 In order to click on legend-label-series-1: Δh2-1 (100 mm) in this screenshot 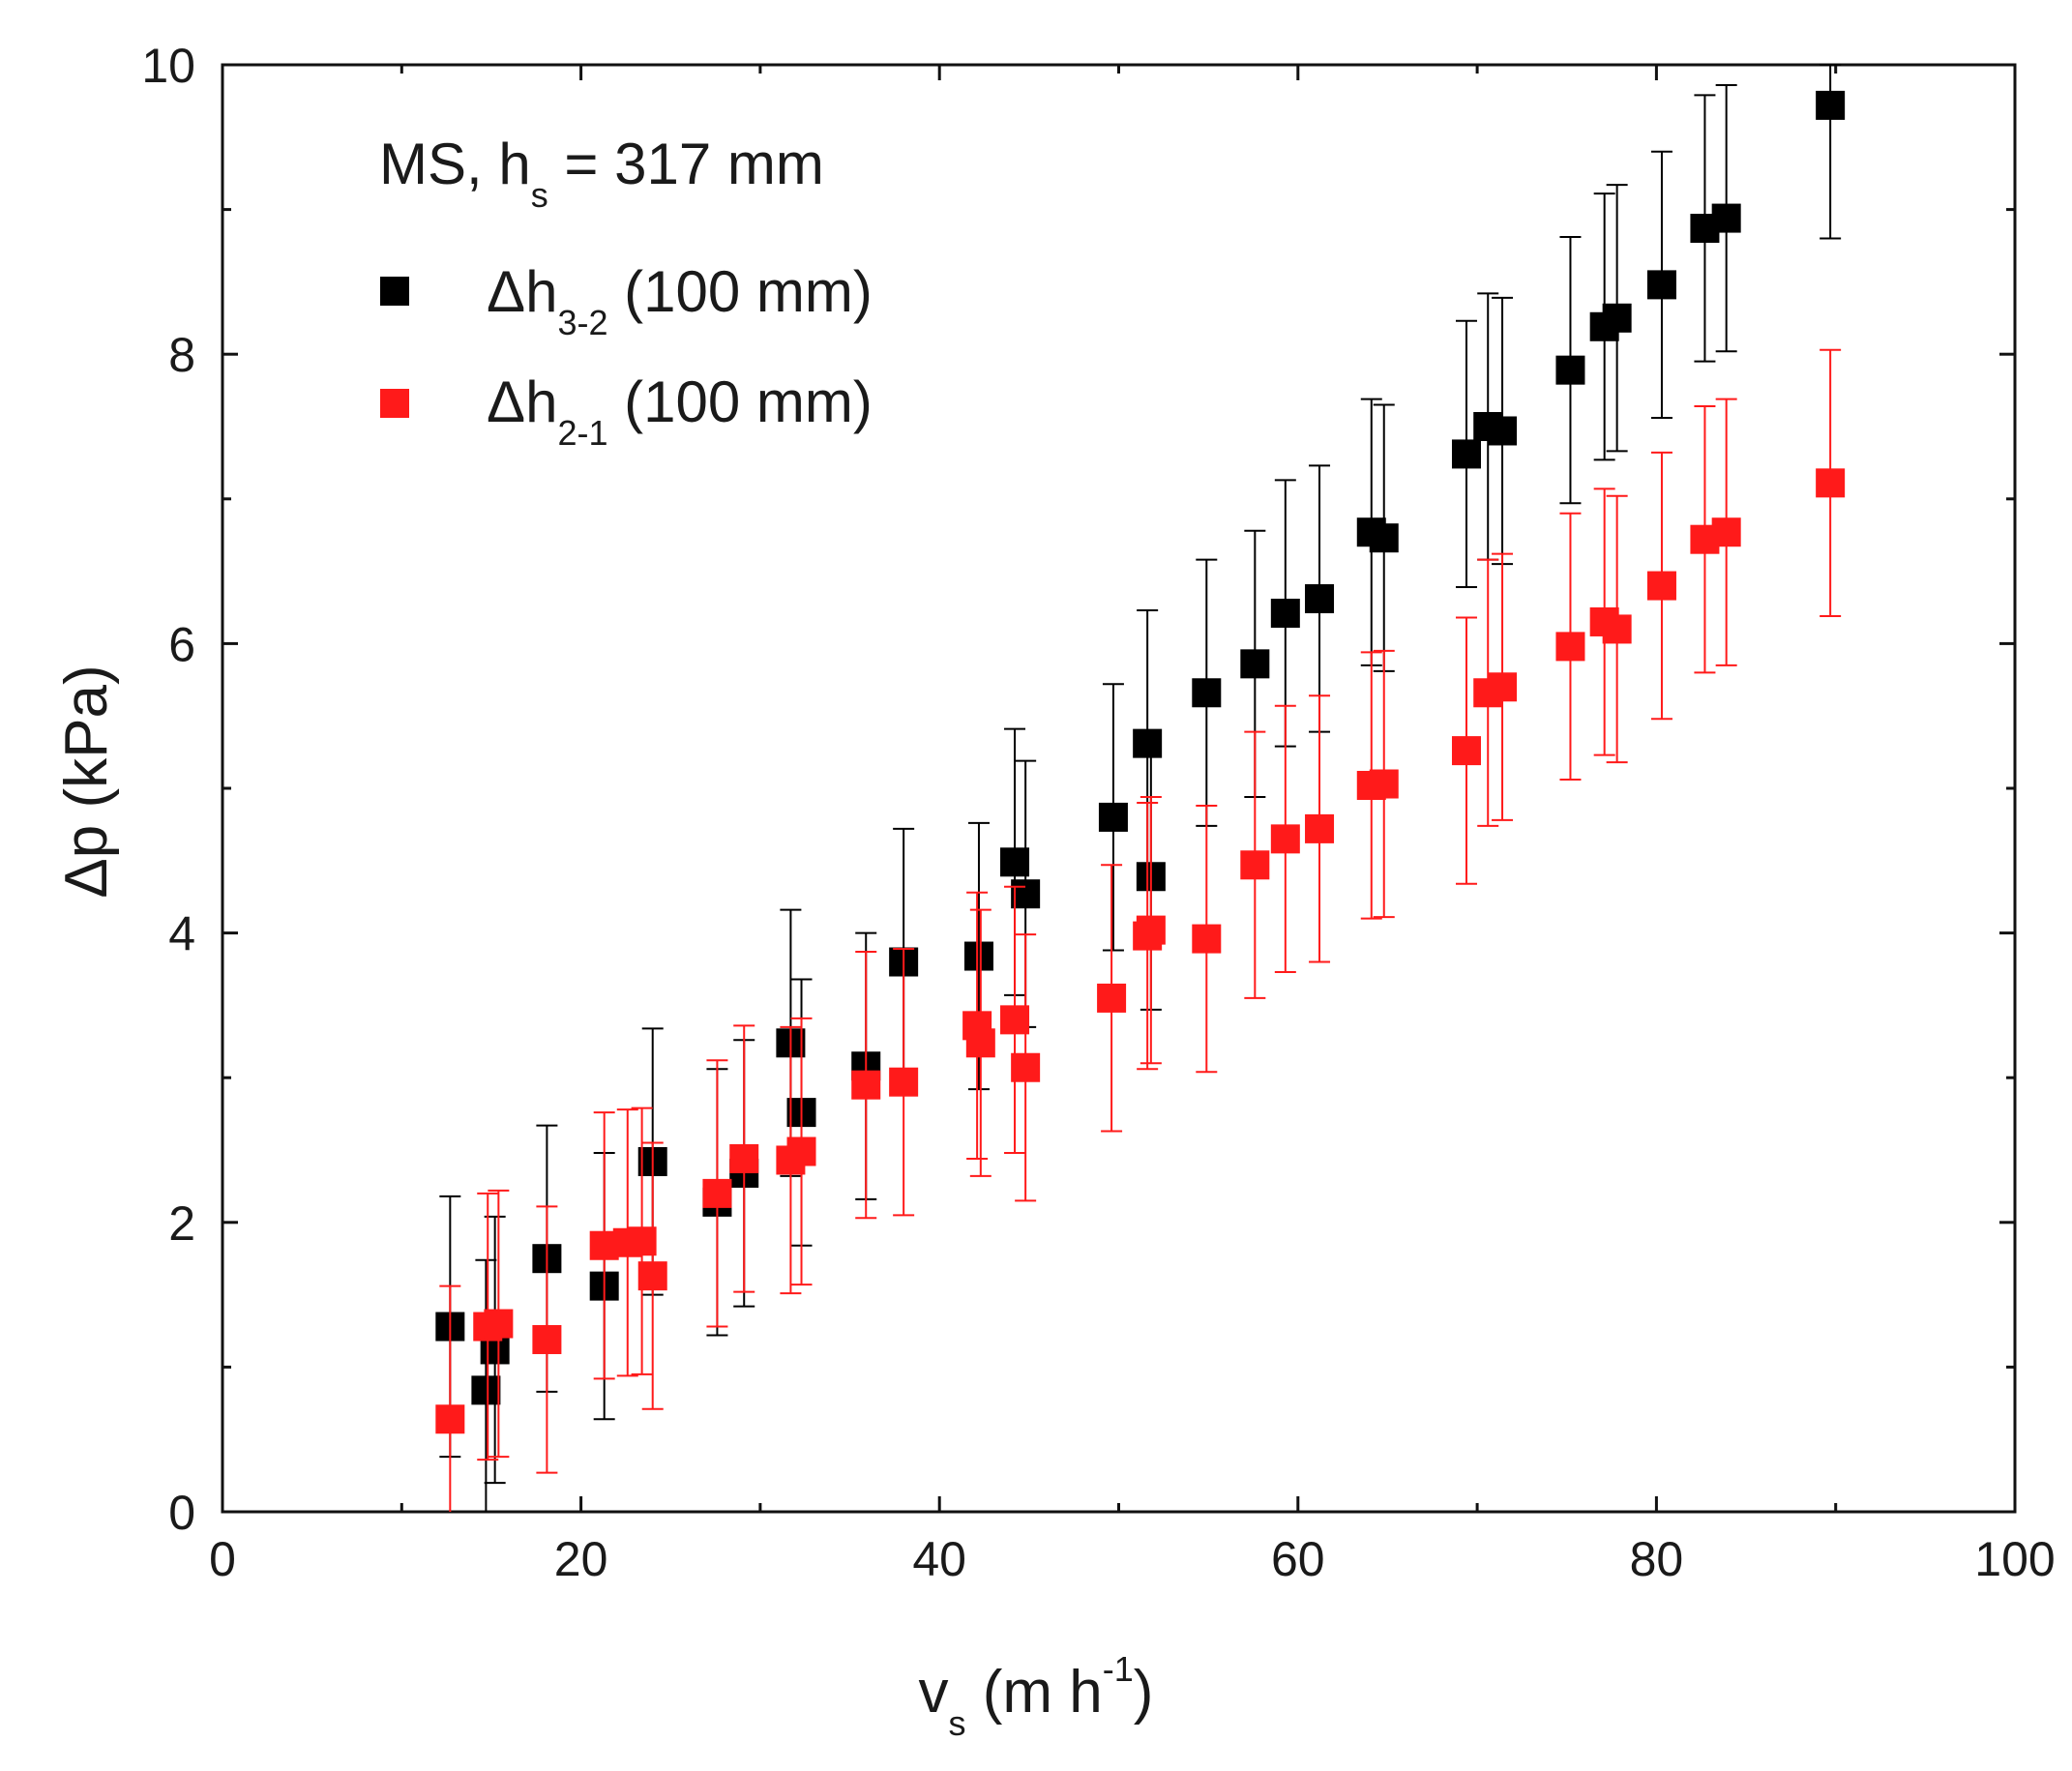, I will do `click(680, 411)`.